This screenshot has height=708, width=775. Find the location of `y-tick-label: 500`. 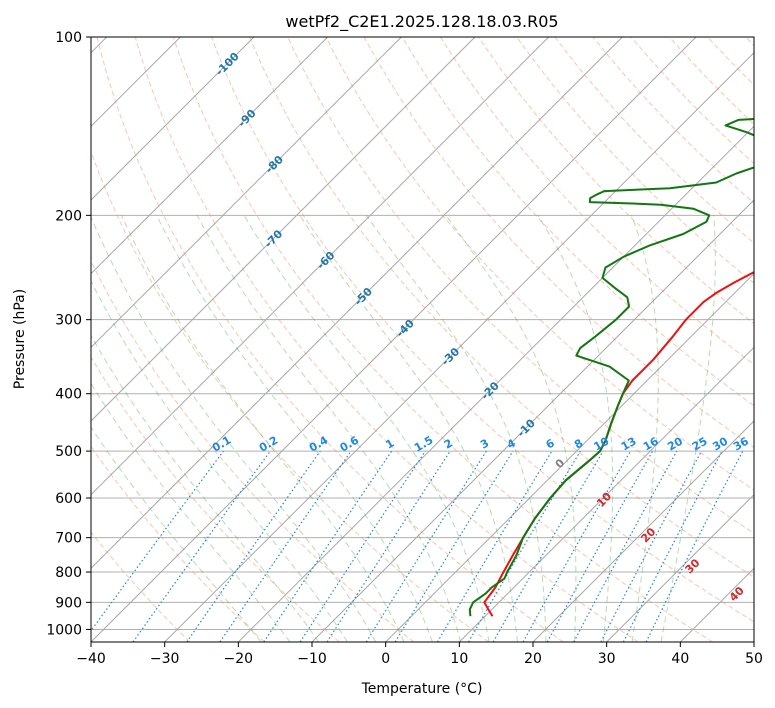

y-tick-label: 500 is located at coordinates (68, 452).